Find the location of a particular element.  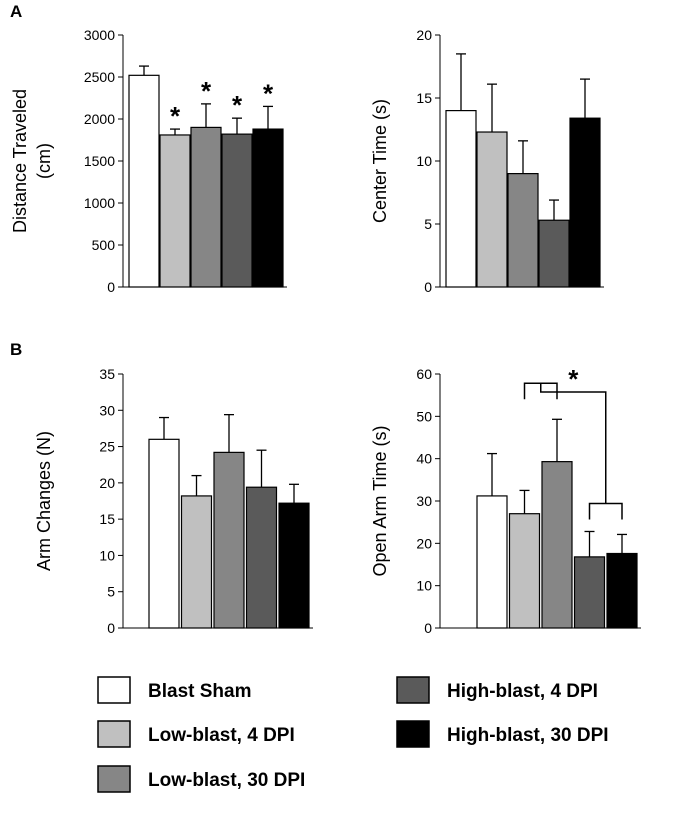

chart-2: Center Time (s) 0 5 10 15 20 is located at coordinates (487, 161).